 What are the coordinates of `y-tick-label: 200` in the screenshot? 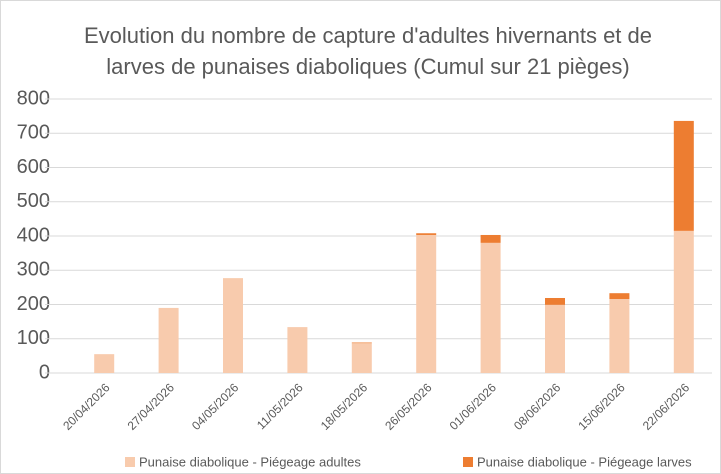 It's located at (33, 304).